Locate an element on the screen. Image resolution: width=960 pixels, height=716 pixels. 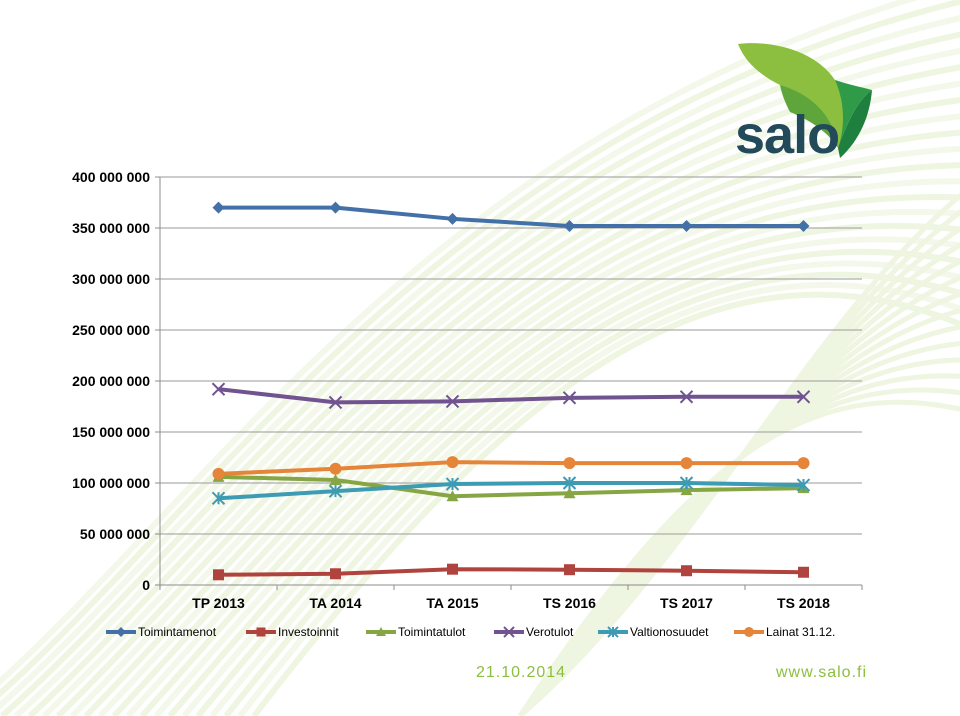
legend-item: Toimintamenot is located at coordinates (161, 632).